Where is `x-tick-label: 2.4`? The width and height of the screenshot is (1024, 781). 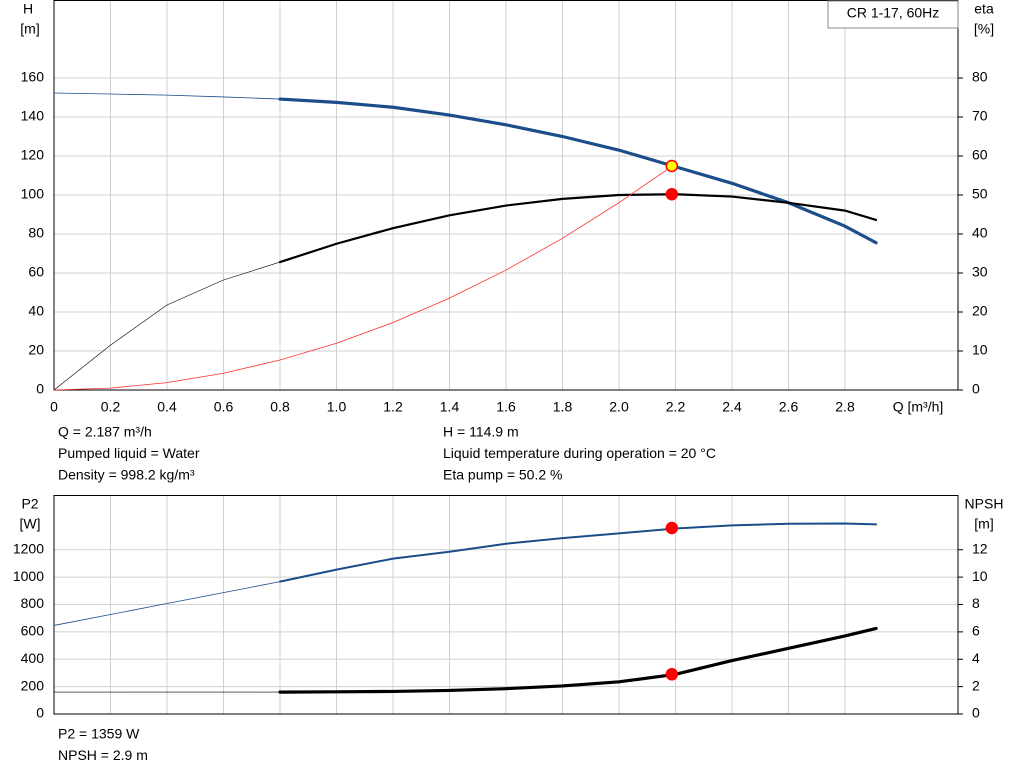
x-tick-label: 2.4 is located at coordinates (732, 407).